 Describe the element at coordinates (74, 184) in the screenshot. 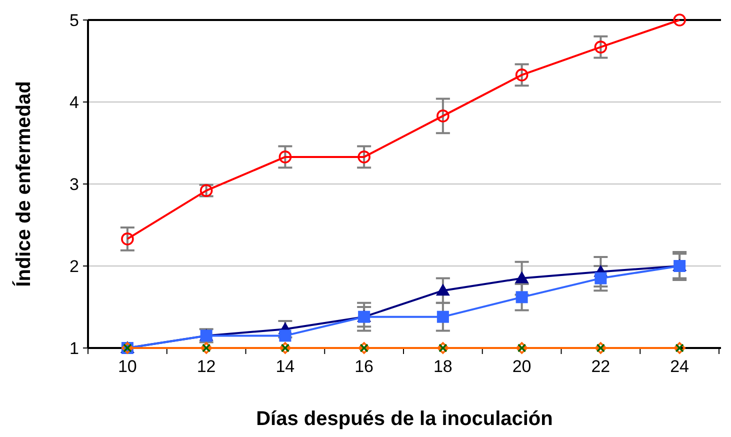

I see `y-tick-label: 3` at that location.